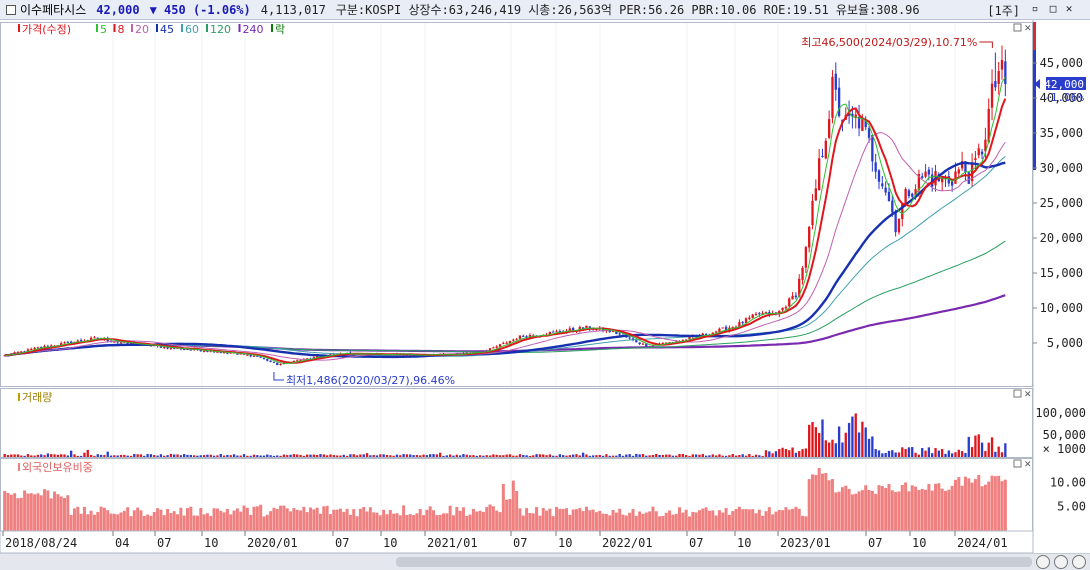  What do you see at coordinates (696, 543) in the screenshot?
I see `x-tick-label: 07` at bounding box center [696, 543].